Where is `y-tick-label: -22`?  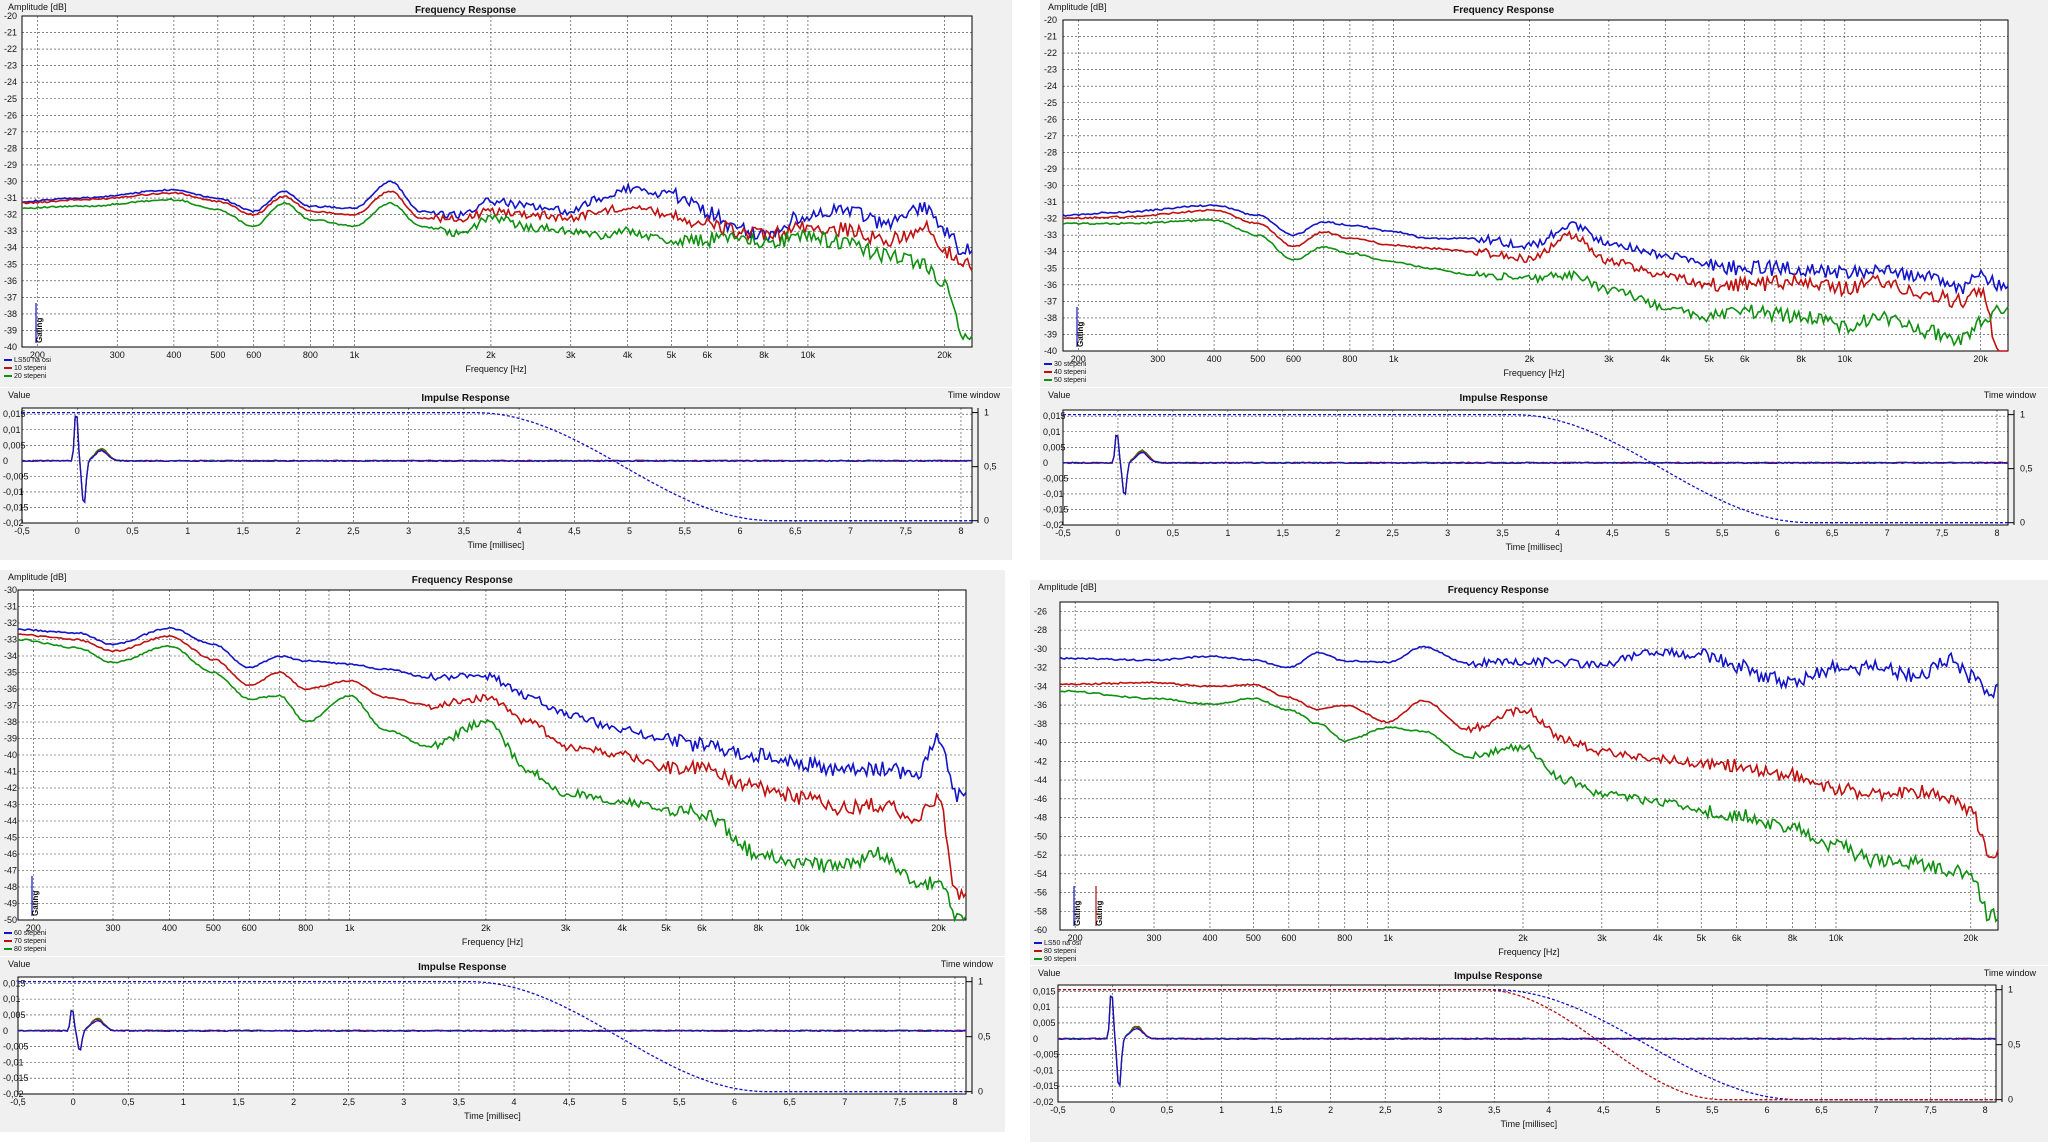
y-tick-label: -22 is located at coordinates (10, 49).